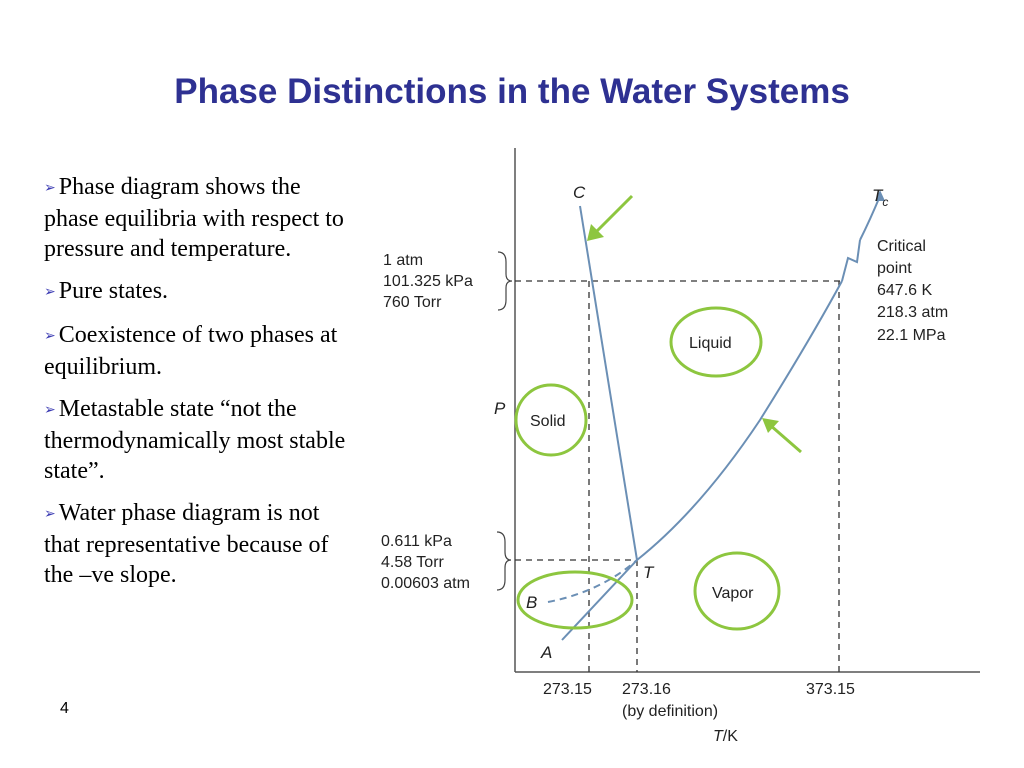 This screenshot has width=1024, height=768. I want to click on slide-title: Phase Distinctions in the Water Systems, so click(512, 91).